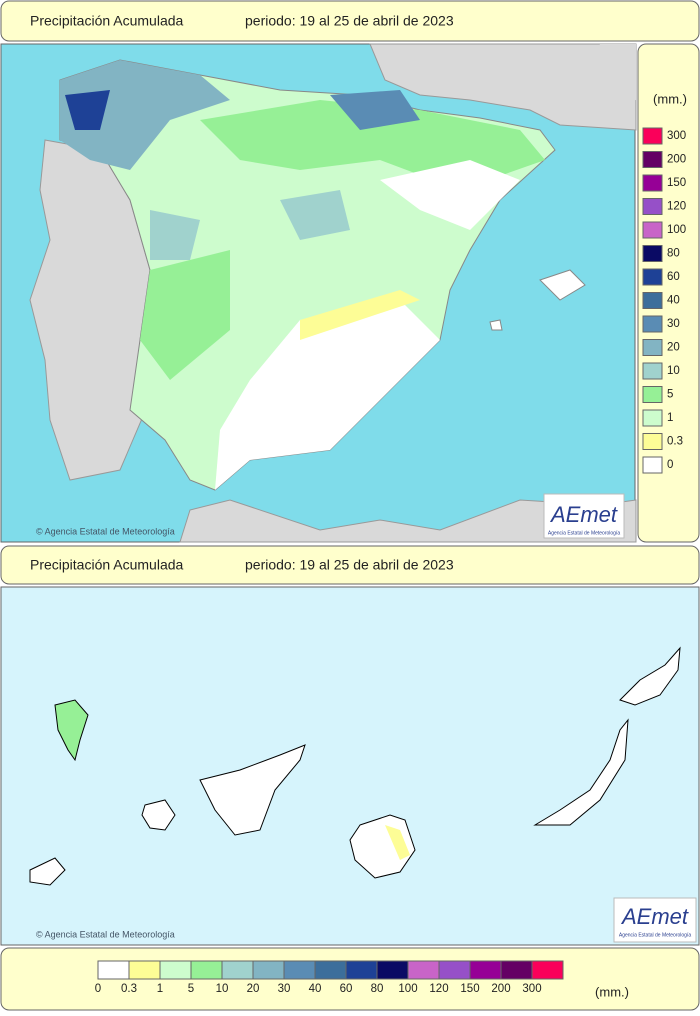 This screenshot has width=700, height=1016. I want to click on legend-vertical: 0 0.3 1 5 10 20 30 40 60 80 100 120 150 200 300, so click(664, 300).